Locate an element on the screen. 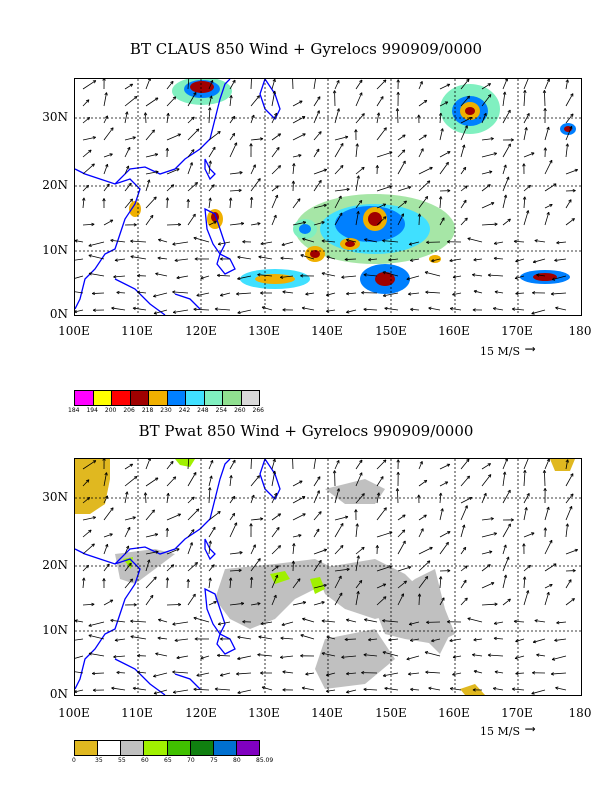 This screenshot has height=792, width=612. panel1-lat-label: 10N is located at coordinates (55, 250).